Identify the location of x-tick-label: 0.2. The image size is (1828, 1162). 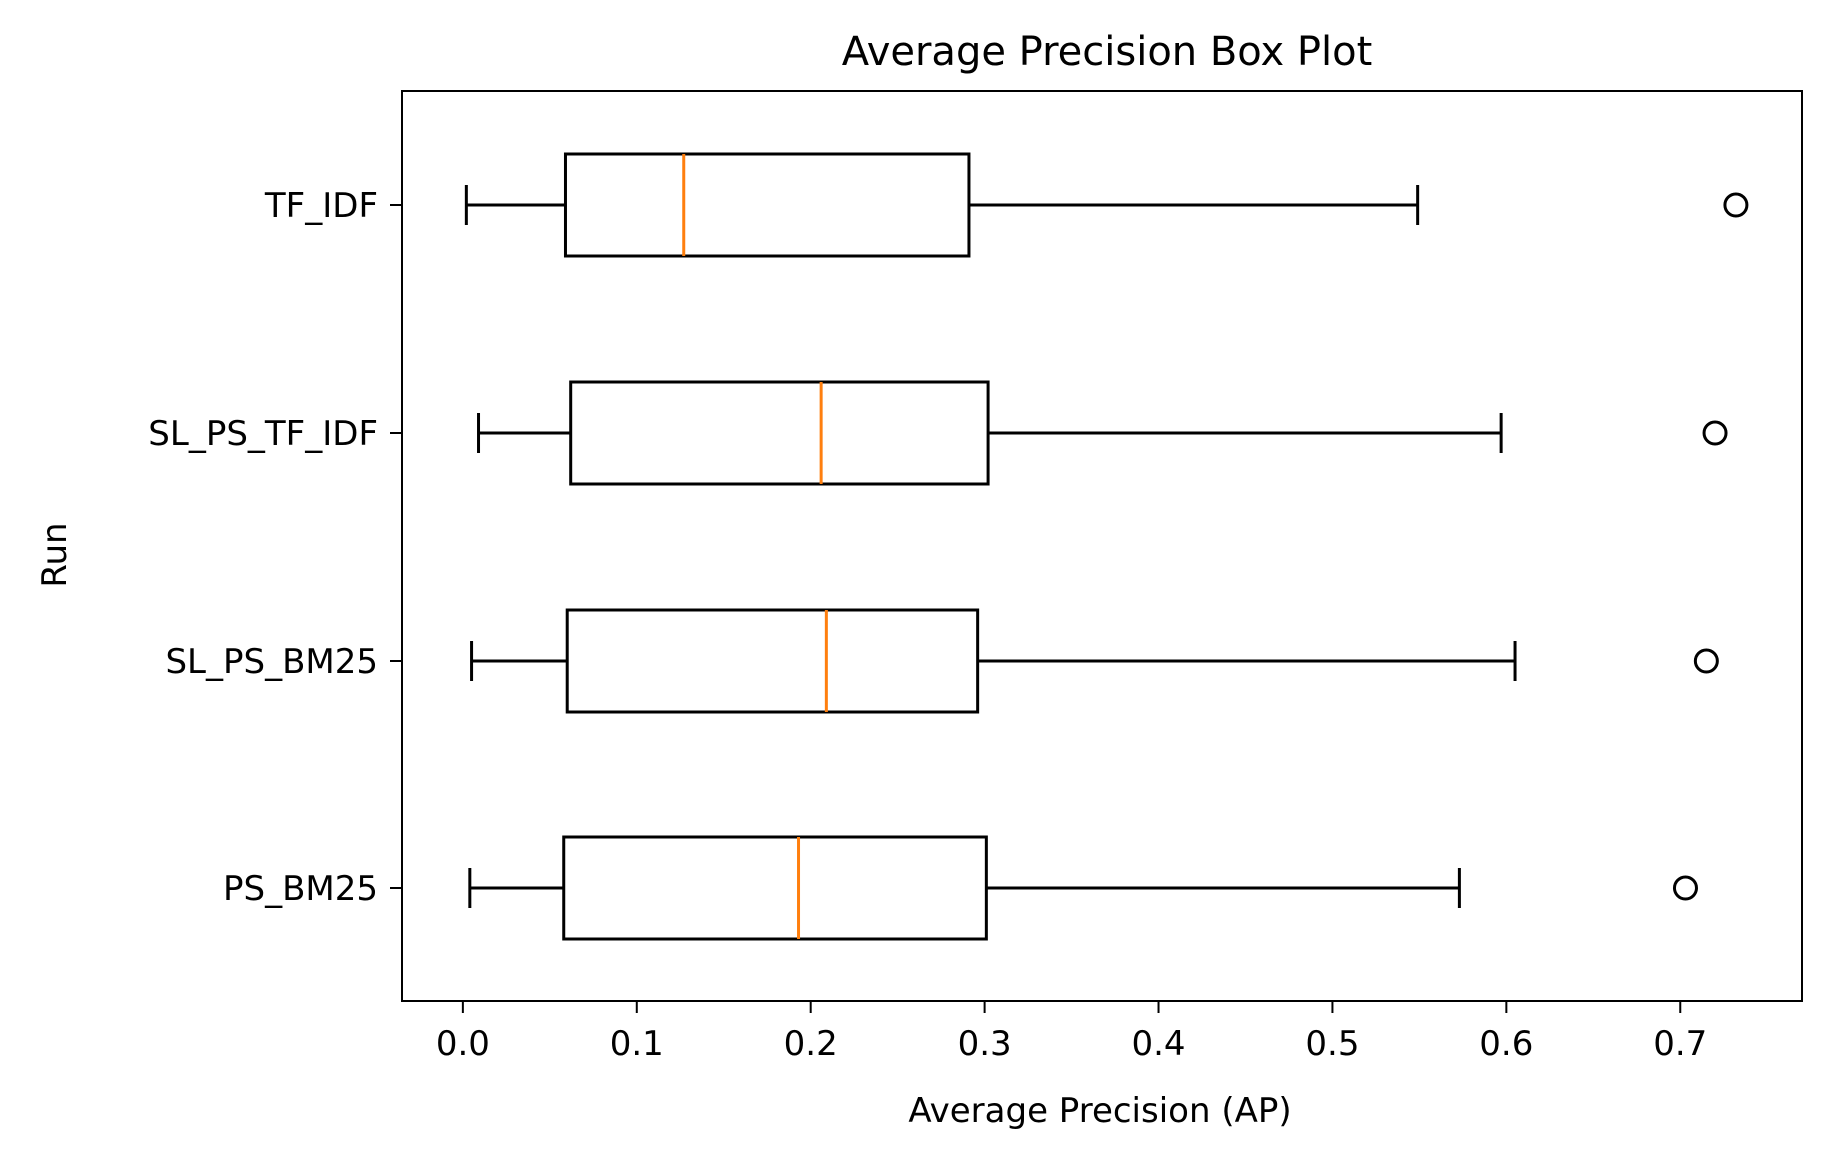
(811, 1044).